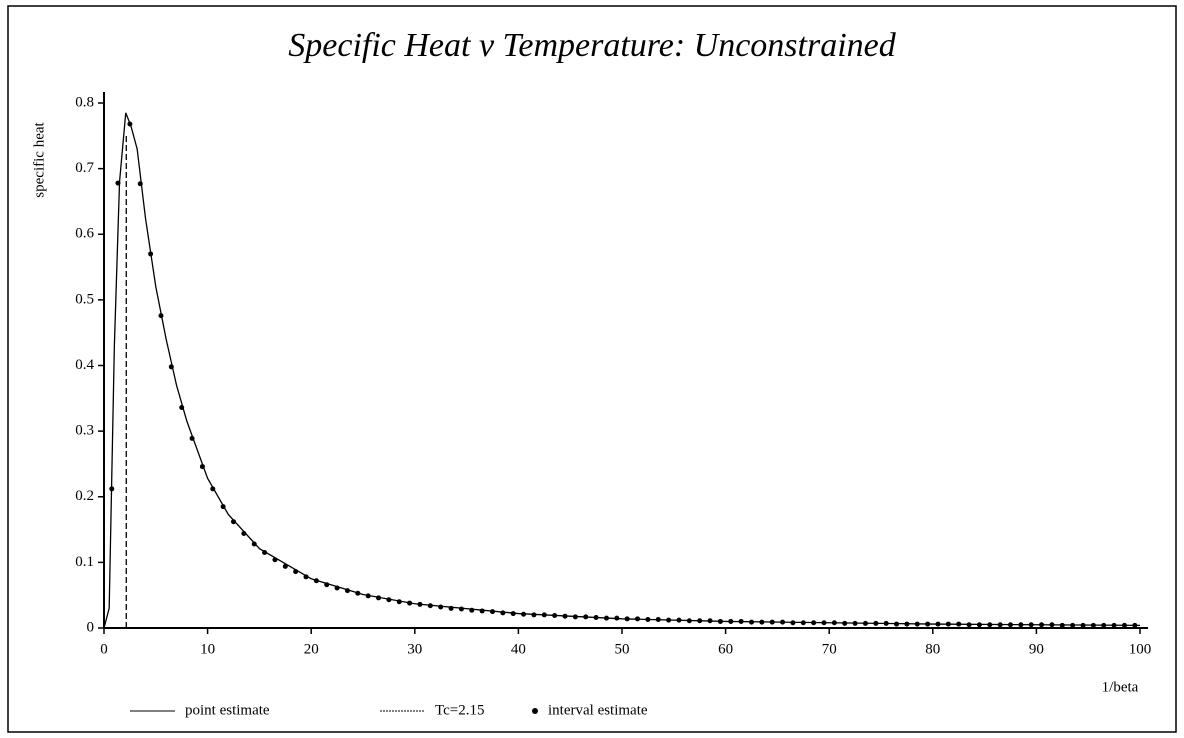 The image size is (1184, 738). What do you see at coordinates (84, 365) in the screenshot?
I see `y-tick-label: 0.4` at bounding box center [84, 365].